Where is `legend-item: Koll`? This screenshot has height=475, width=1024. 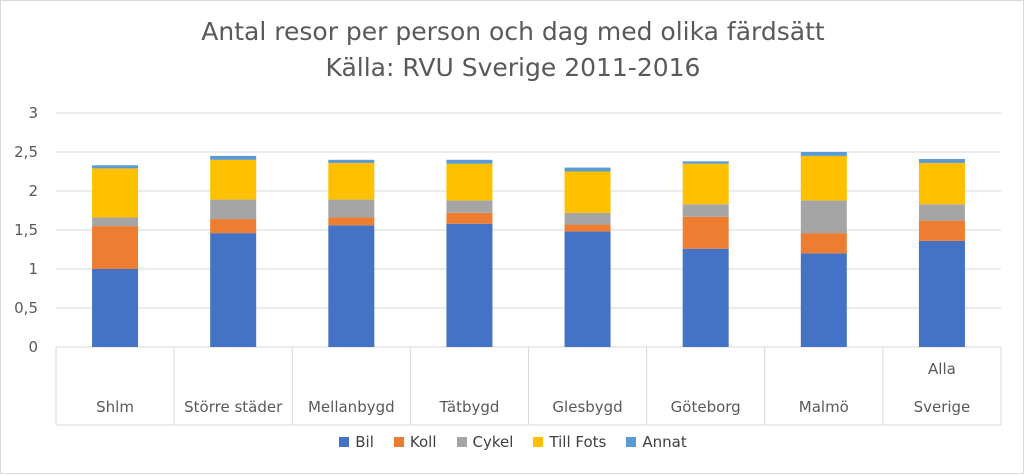 legend-item: Koll is located at coordinates (415, 442).